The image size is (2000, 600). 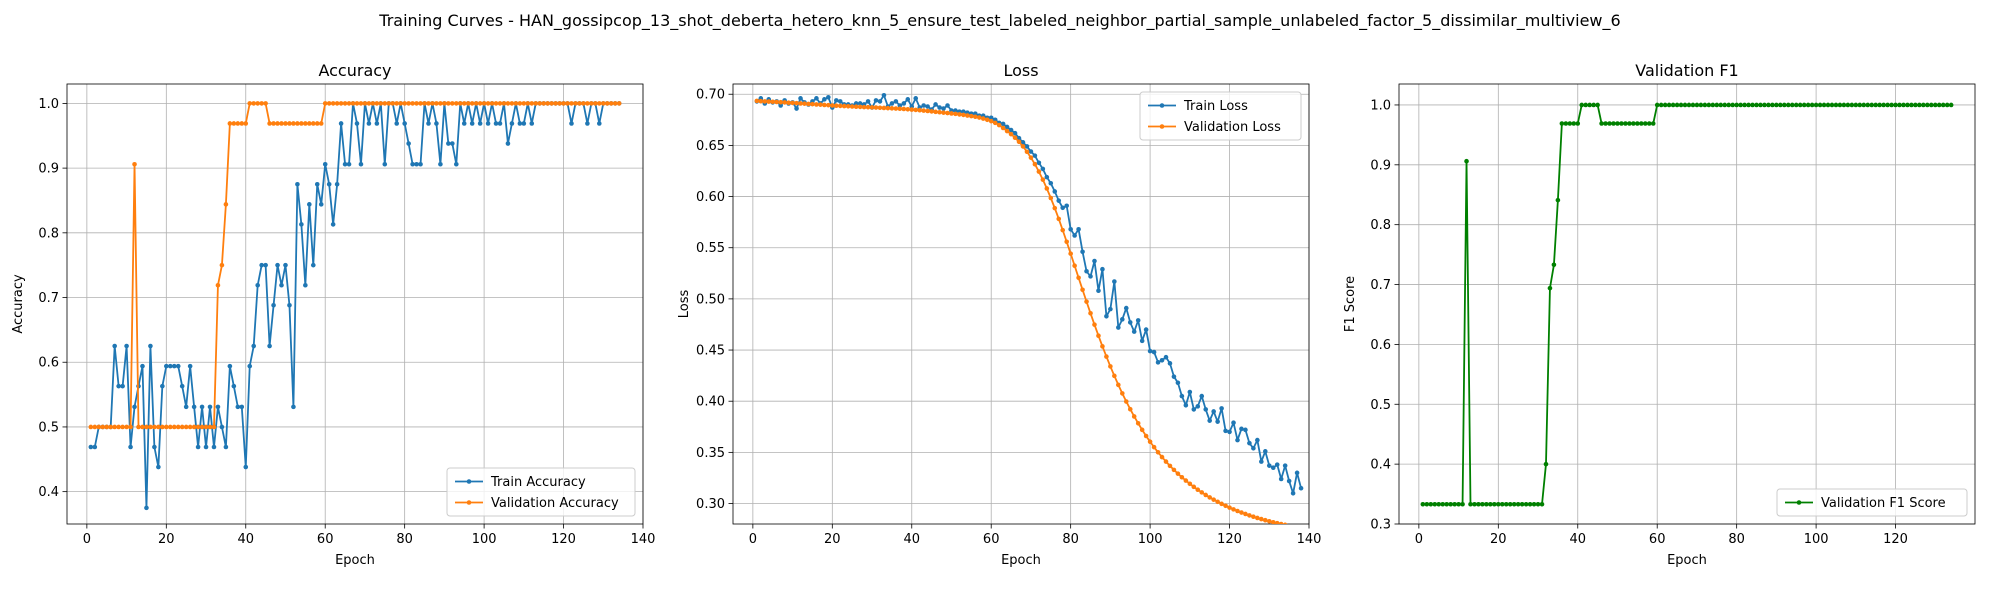 I want to click on y-tick-label: 1.0, so click(x=1380, y=105).